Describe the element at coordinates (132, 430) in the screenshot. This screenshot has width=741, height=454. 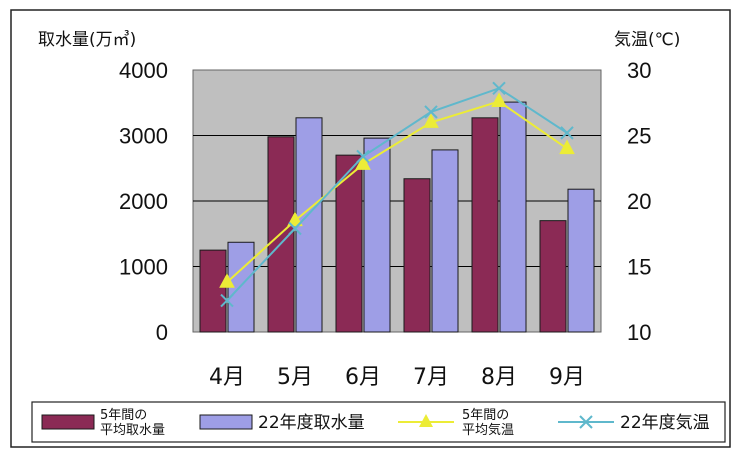
I see `legend-label-avg-intake: 平均取水量` at that location.